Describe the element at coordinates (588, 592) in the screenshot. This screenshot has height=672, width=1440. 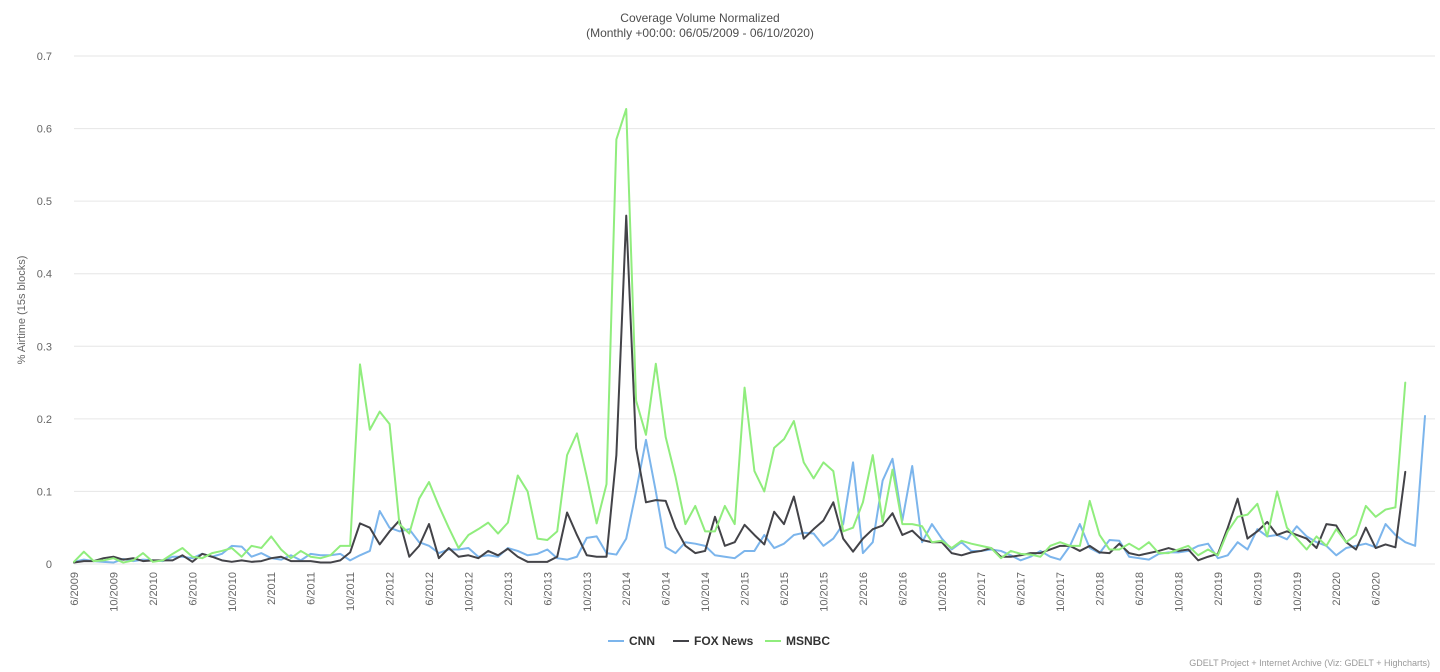
I see `x-tick-label: 10/2013` at that location.